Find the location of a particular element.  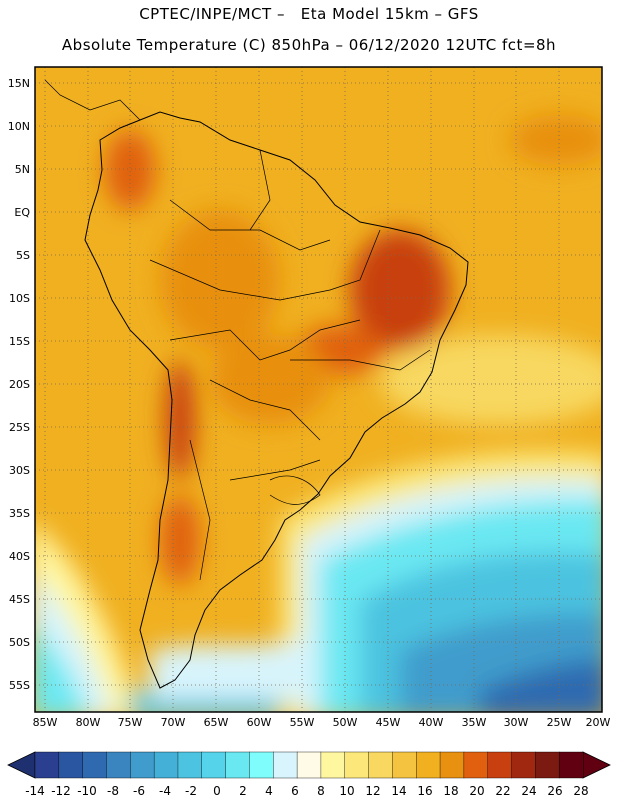

colorbar-tick-label: 8 is located at coordinates (321, 791).